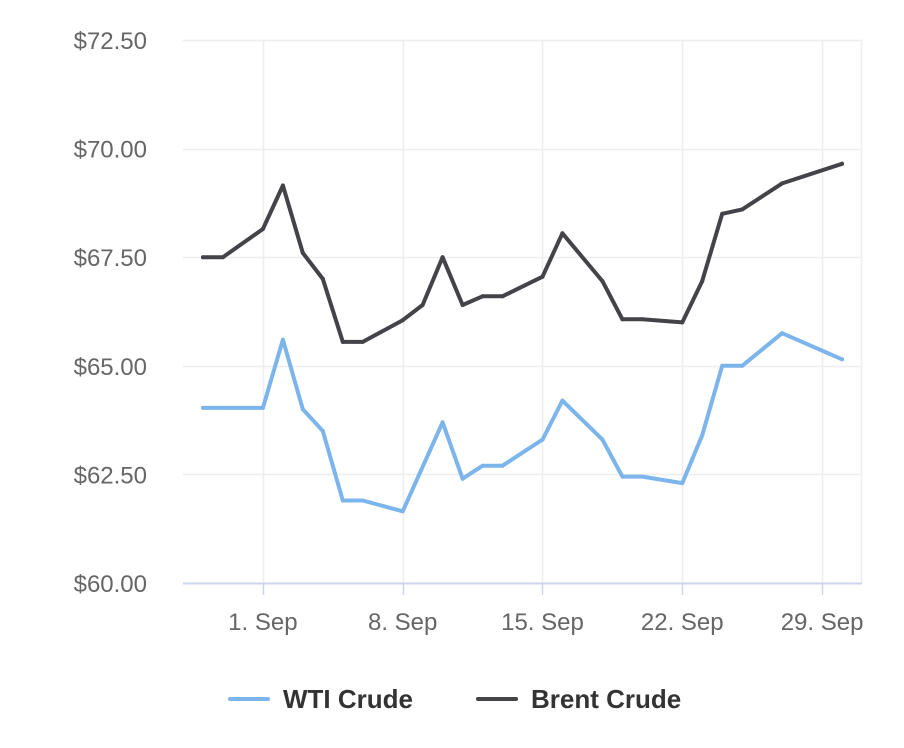 This screenshot has width=904, height=748. What do you see at coordinates (110, 150) in the screenshot?
I see `y-tick-label: $70.00` at bounding box center [110, 150].